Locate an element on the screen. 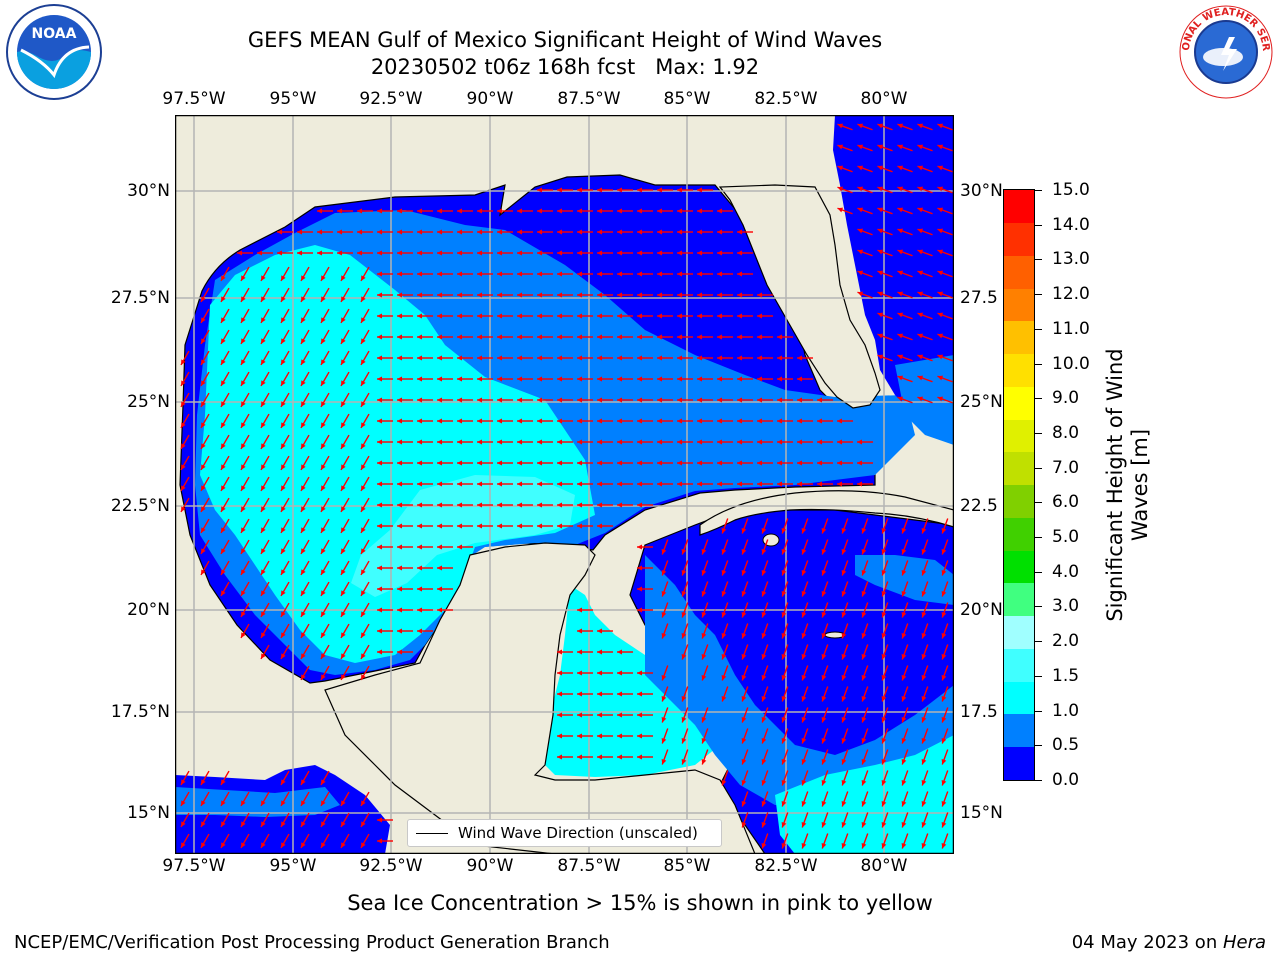 The width and height of the screenshot is (1280, 960). footer-date: 04 May 2023 on Hera is located at coordinates (1169, 942).